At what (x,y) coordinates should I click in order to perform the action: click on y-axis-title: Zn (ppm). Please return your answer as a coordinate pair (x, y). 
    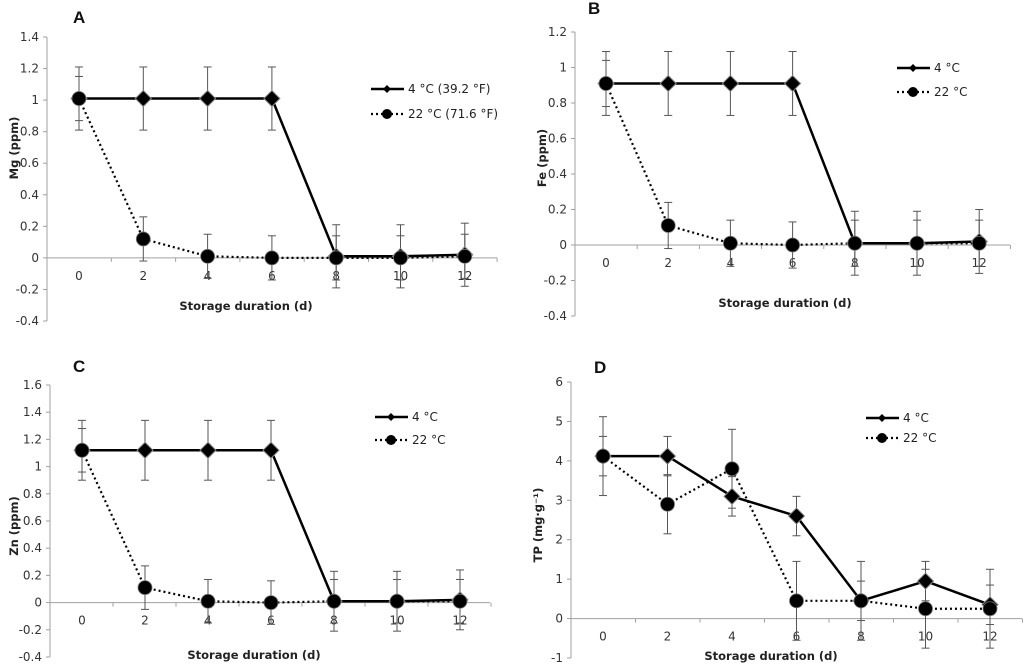
    Looking at the image, I should click on (14, 526).